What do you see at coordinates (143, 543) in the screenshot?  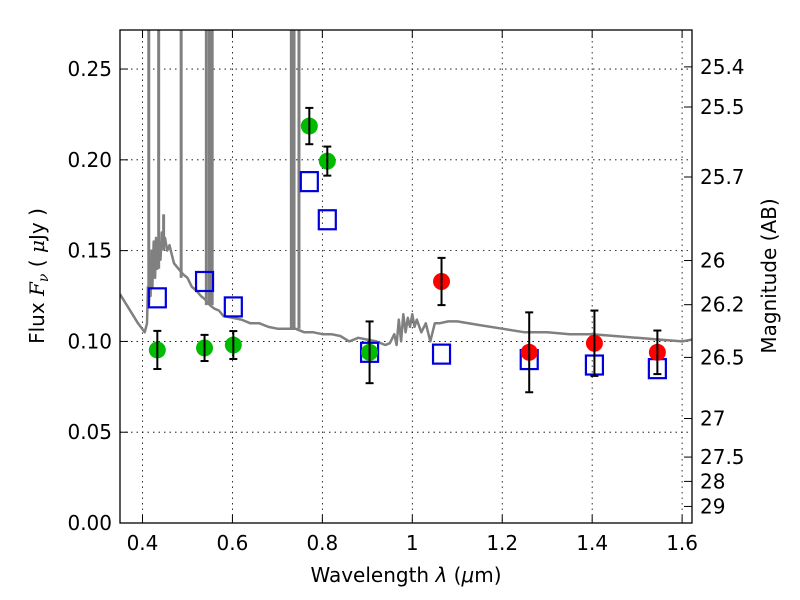 I see `x-tick-label: 0.4` at bounding box center [143, 543].